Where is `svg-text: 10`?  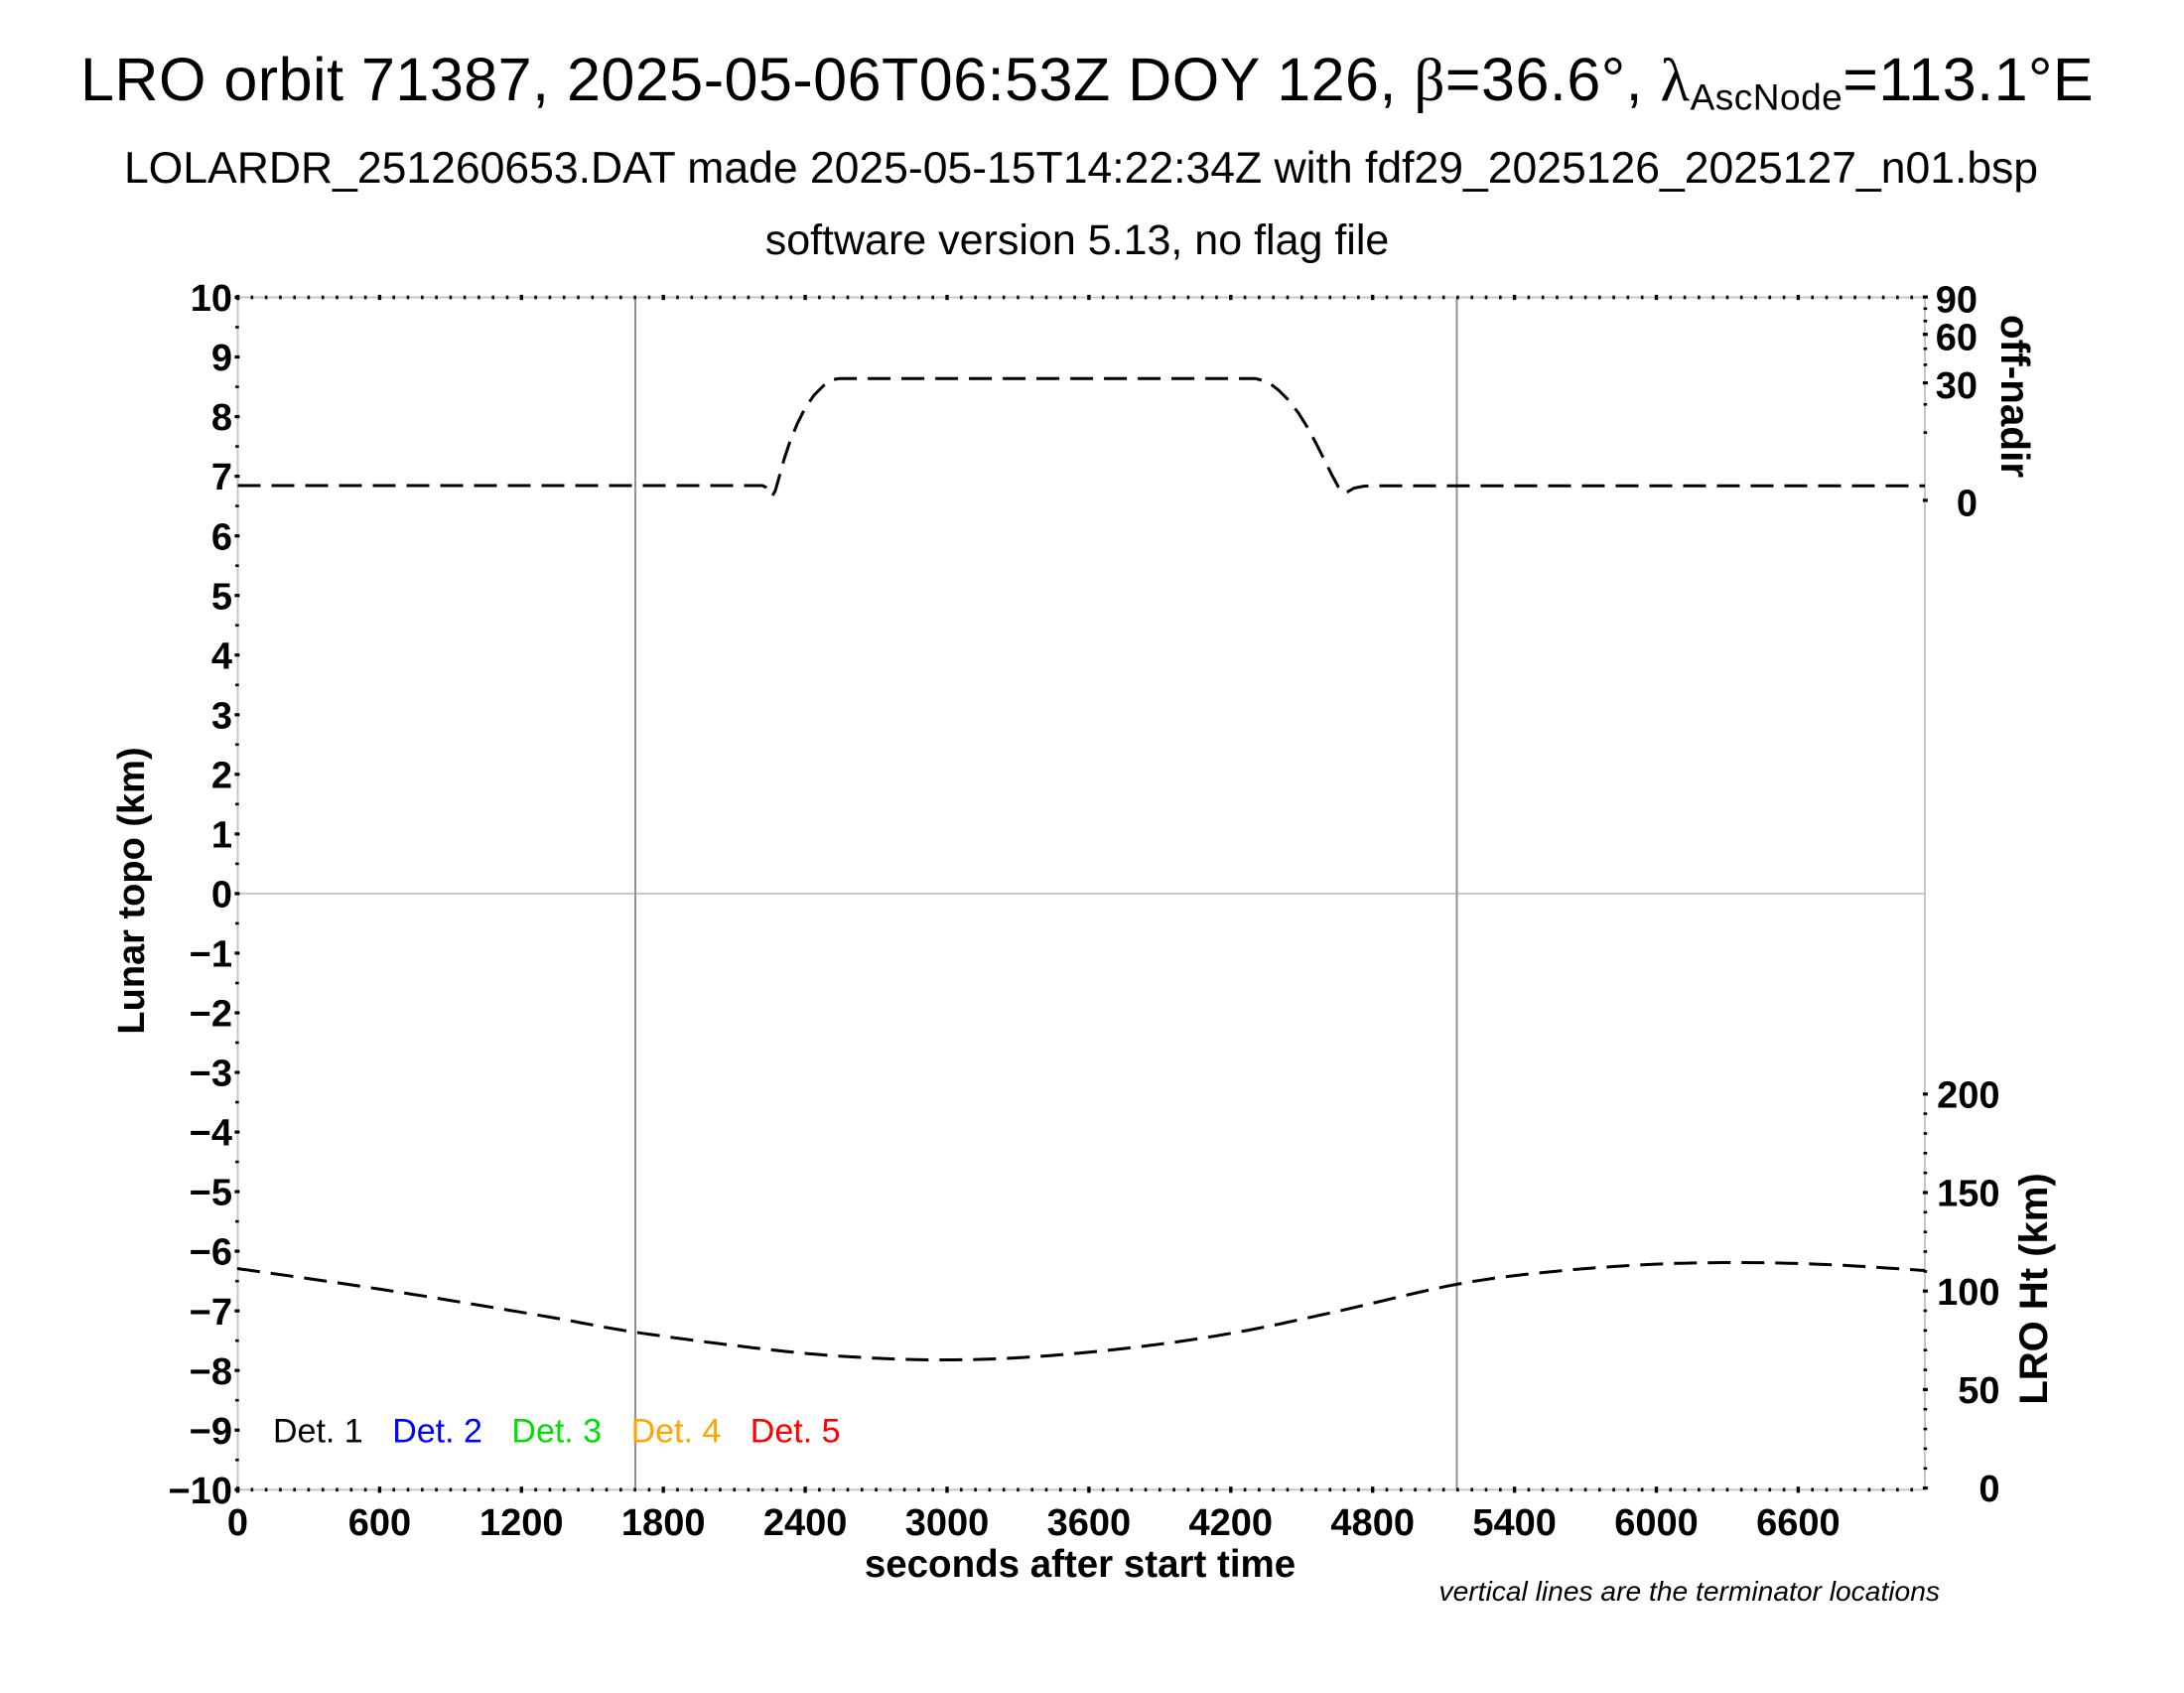
svg-text: 10 is located at coordinates (211, 299).